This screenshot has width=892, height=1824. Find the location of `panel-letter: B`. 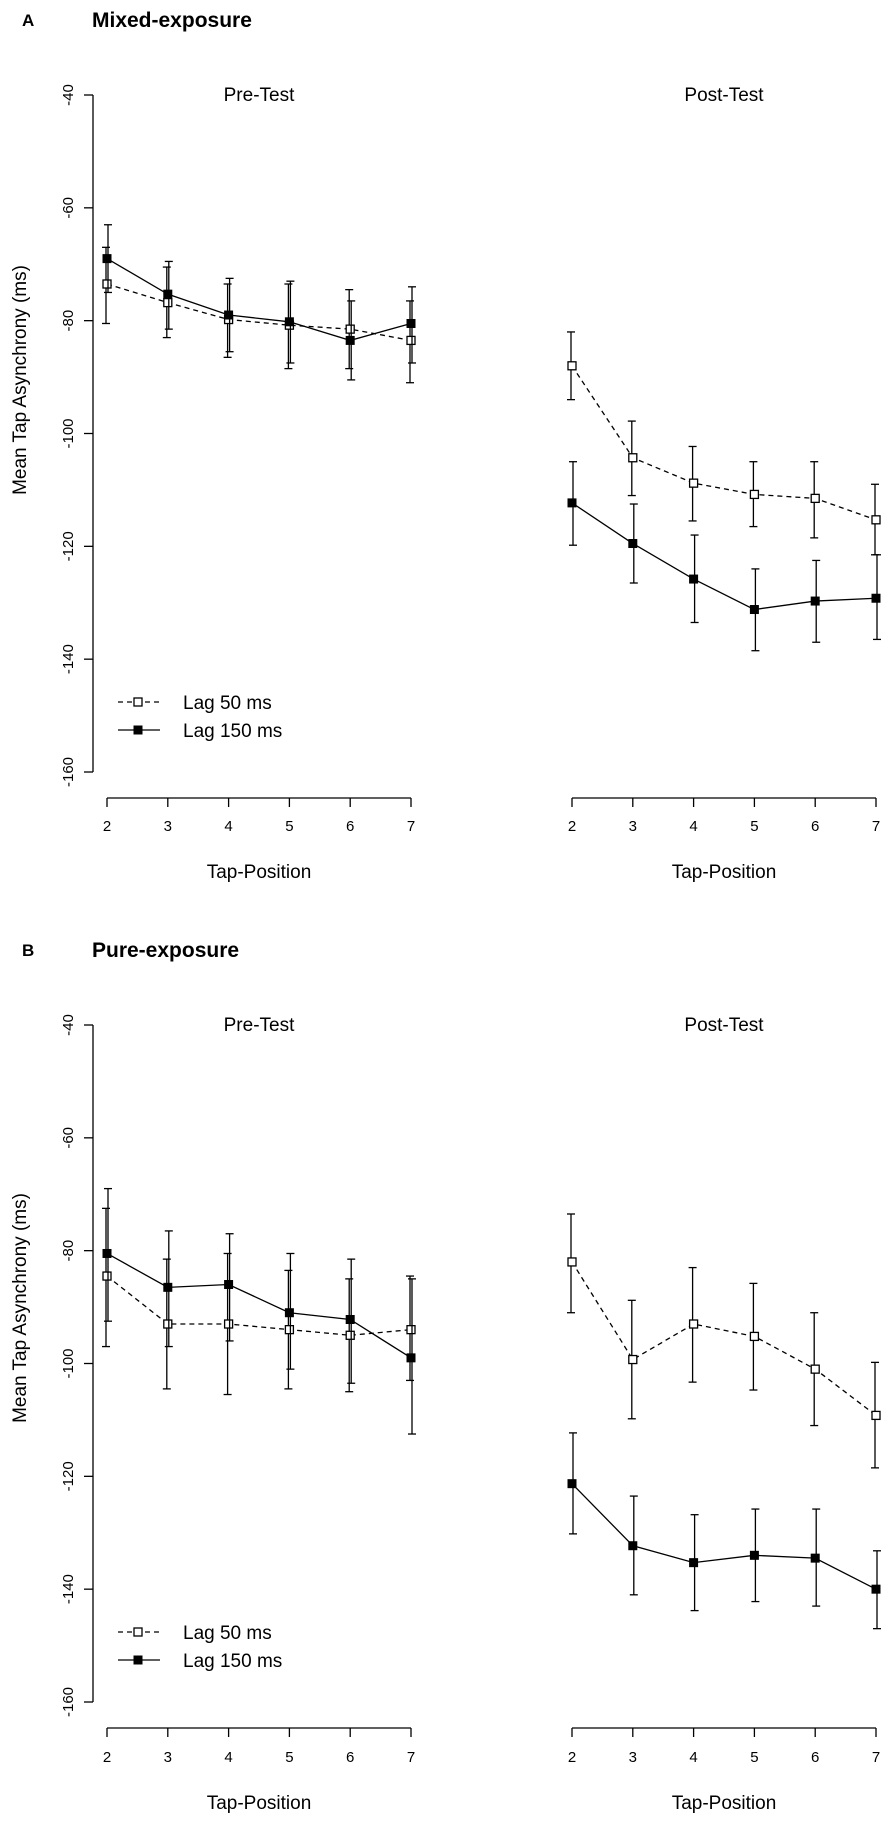

panel-letter: B is located at coordinates (28, 950).